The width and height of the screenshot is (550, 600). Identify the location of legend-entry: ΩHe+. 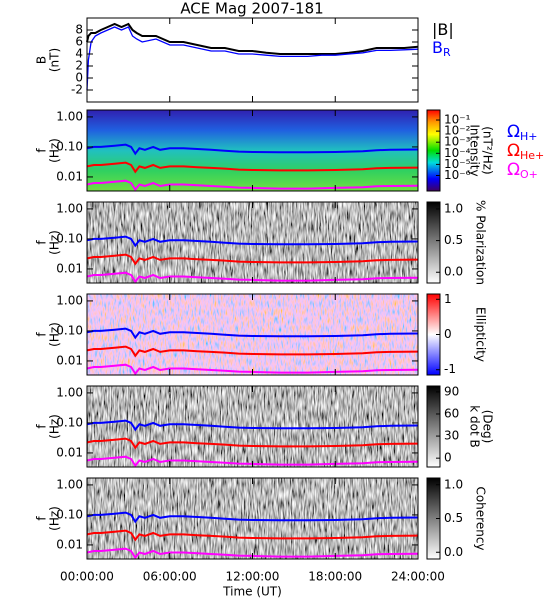
(525, 151).